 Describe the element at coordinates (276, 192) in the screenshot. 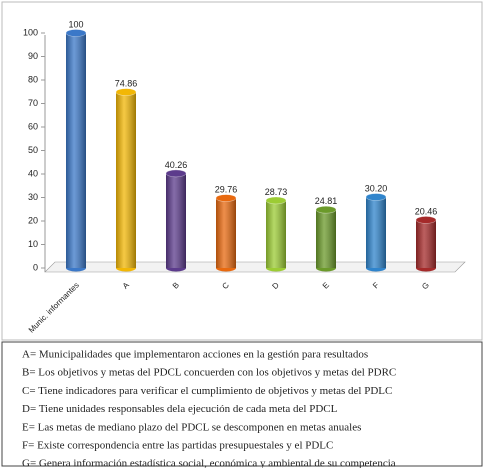

I see `value-label: 28.73` at that location.